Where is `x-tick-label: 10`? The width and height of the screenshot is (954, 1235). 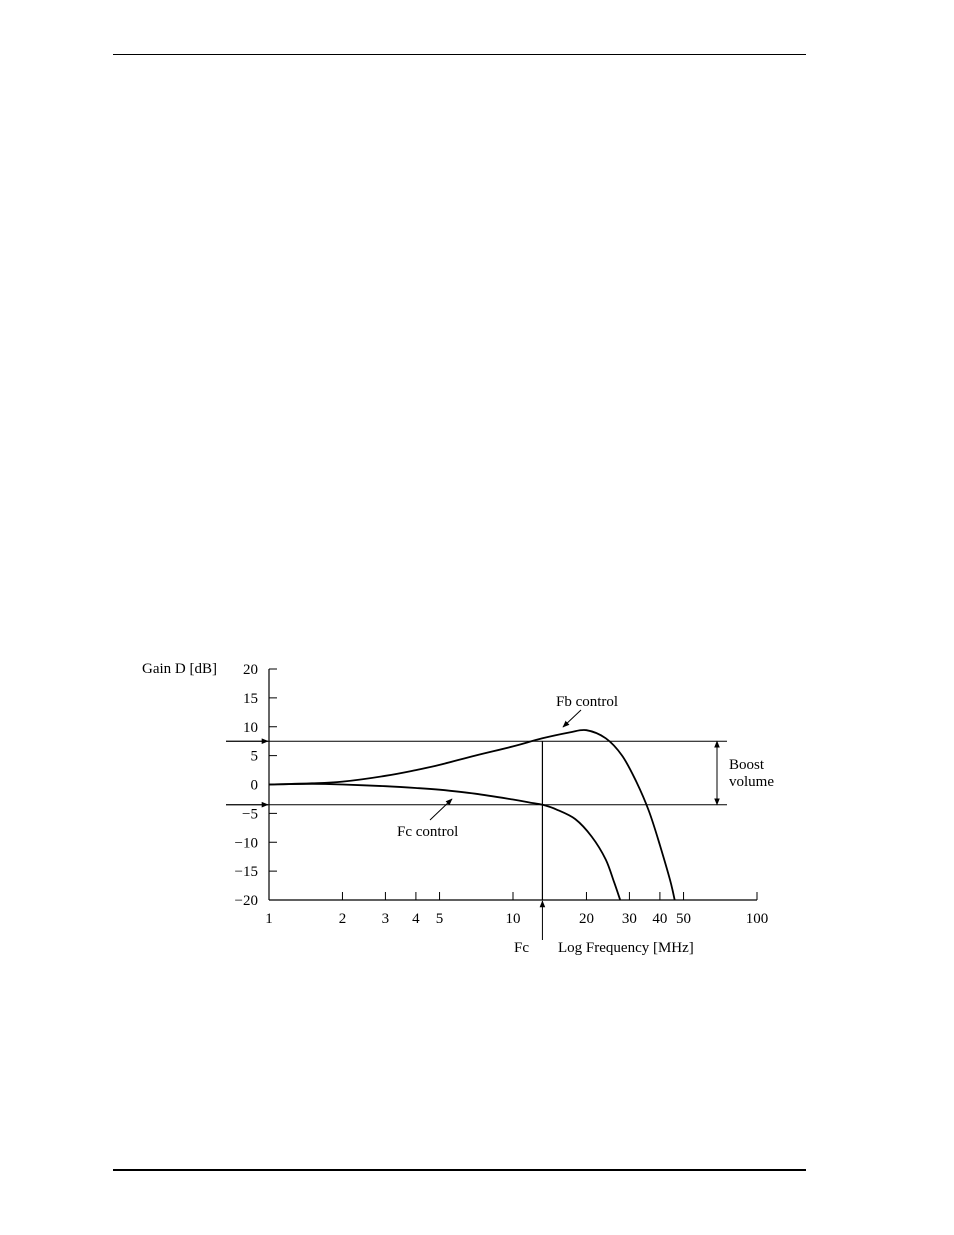
x-tick-label: 10 is located at coordinates (513, 919).